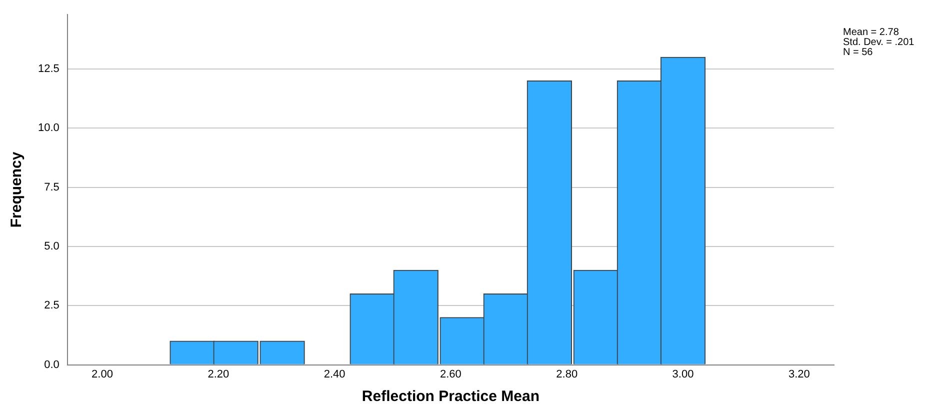 Image resolution: width=944 pixels, height=414 pixels. What do you see at coordinates (52, 306) in the screenshot?
I see `y-tick-label: 2.5` at bounding box center [52, 306].